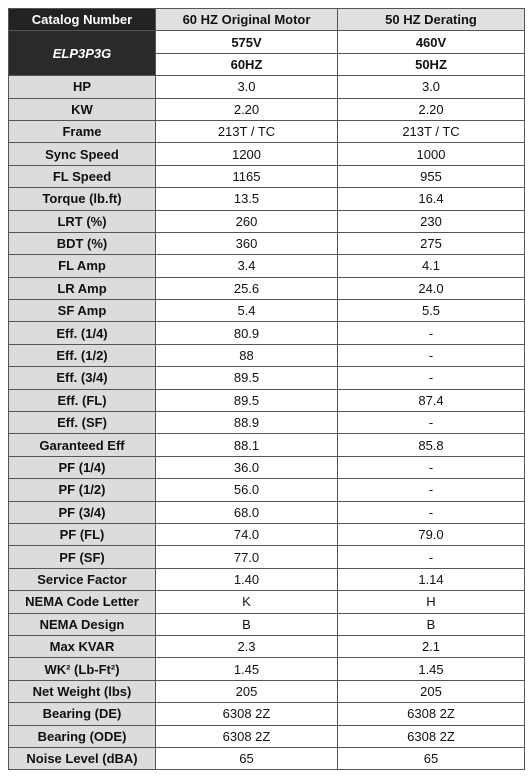 The height and width of the screenshot is (780, 532). I want to click on value-cell: K, so click(246, 602).